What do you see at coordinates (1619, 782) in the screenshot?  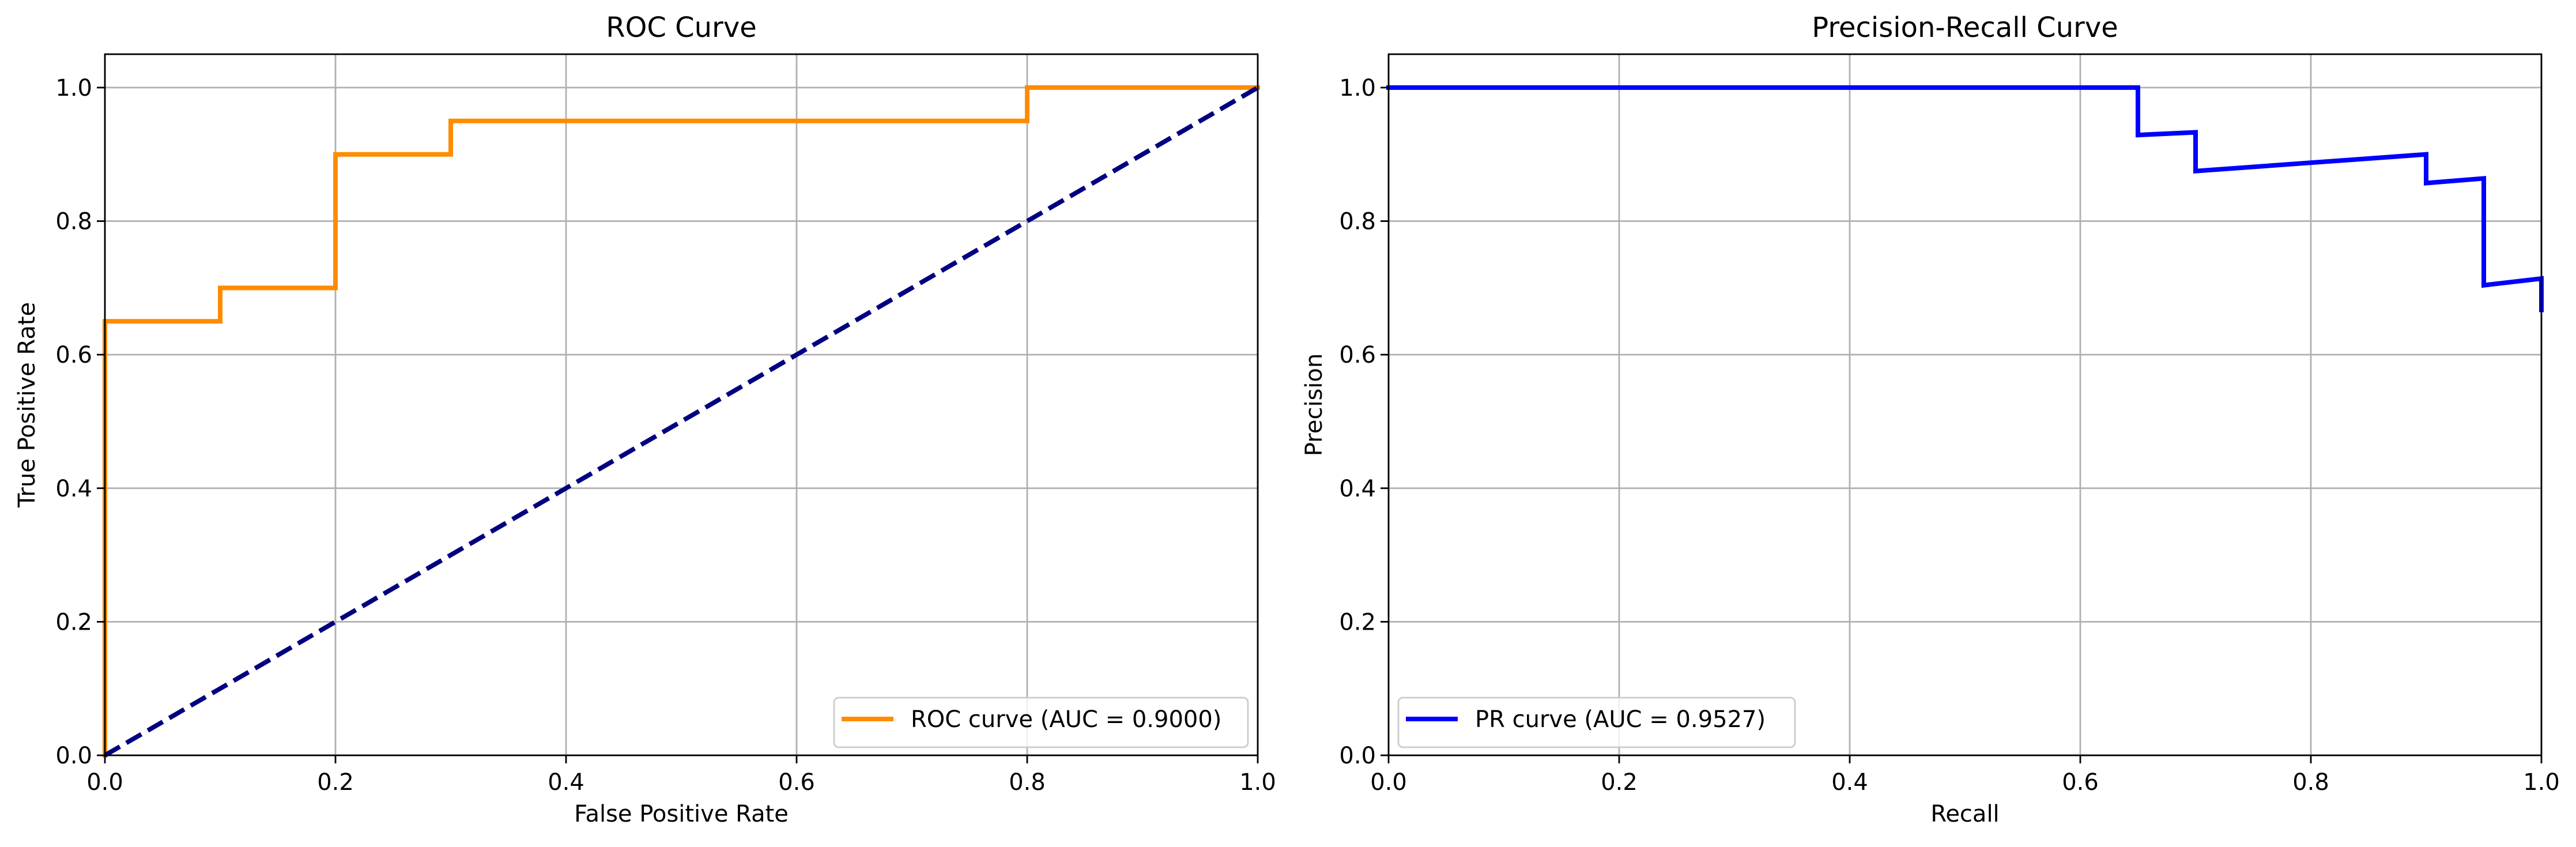 I see `pr-x-tick-label: 0.2` at bounding box center [1619, 782].